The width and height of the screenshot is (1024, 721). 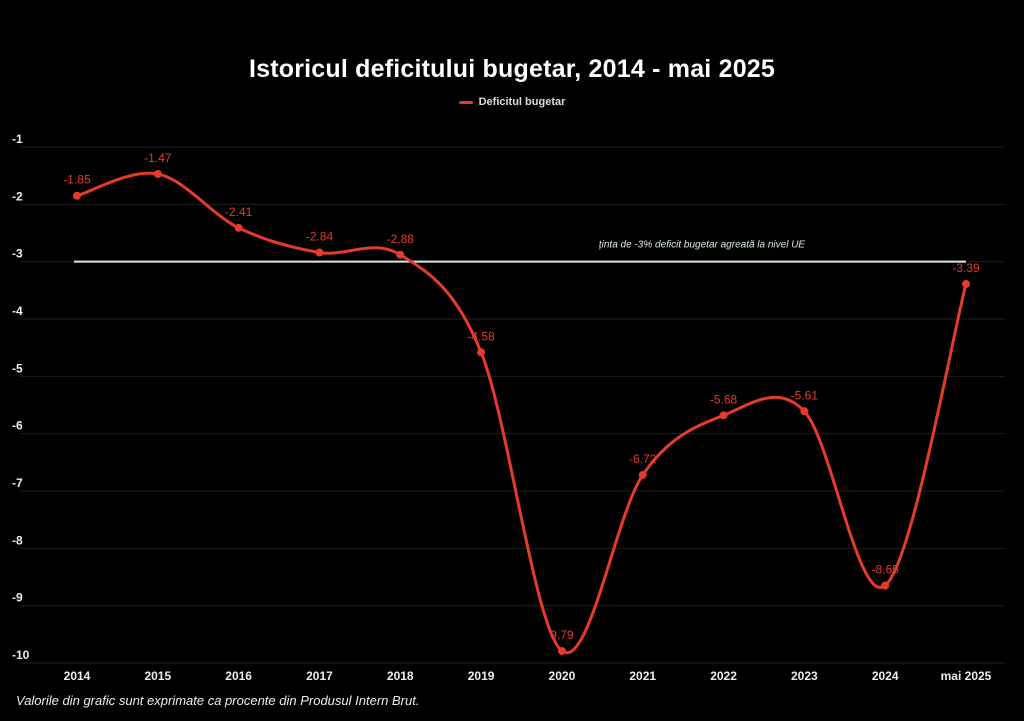 I want to click on y-tick-label: -6, so click(x=17, y=426).